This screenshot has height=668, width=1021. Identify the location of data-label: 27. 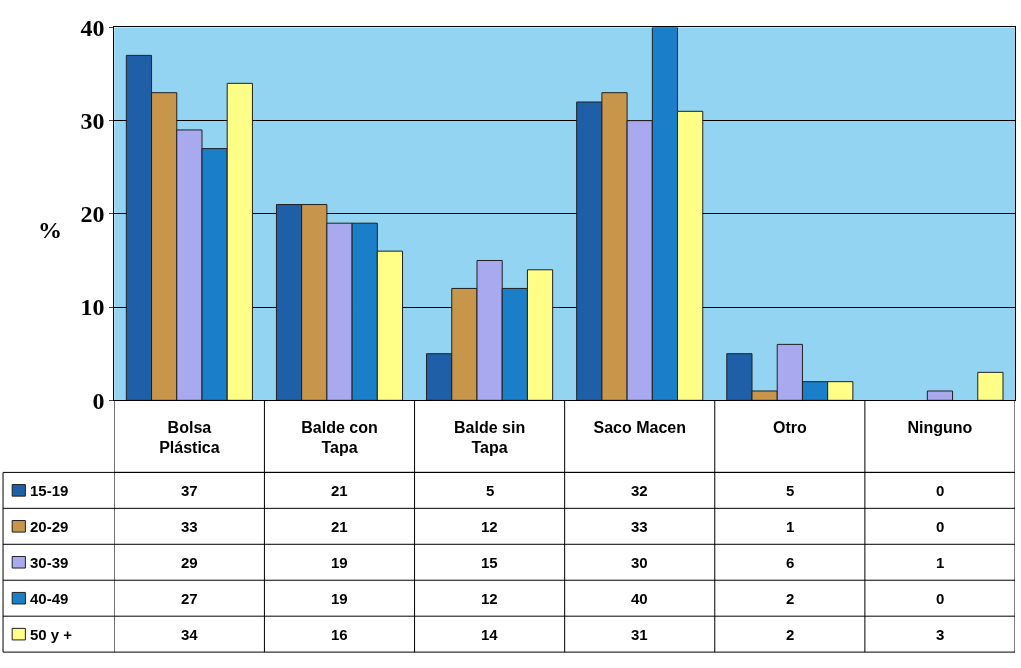
(189, 598).